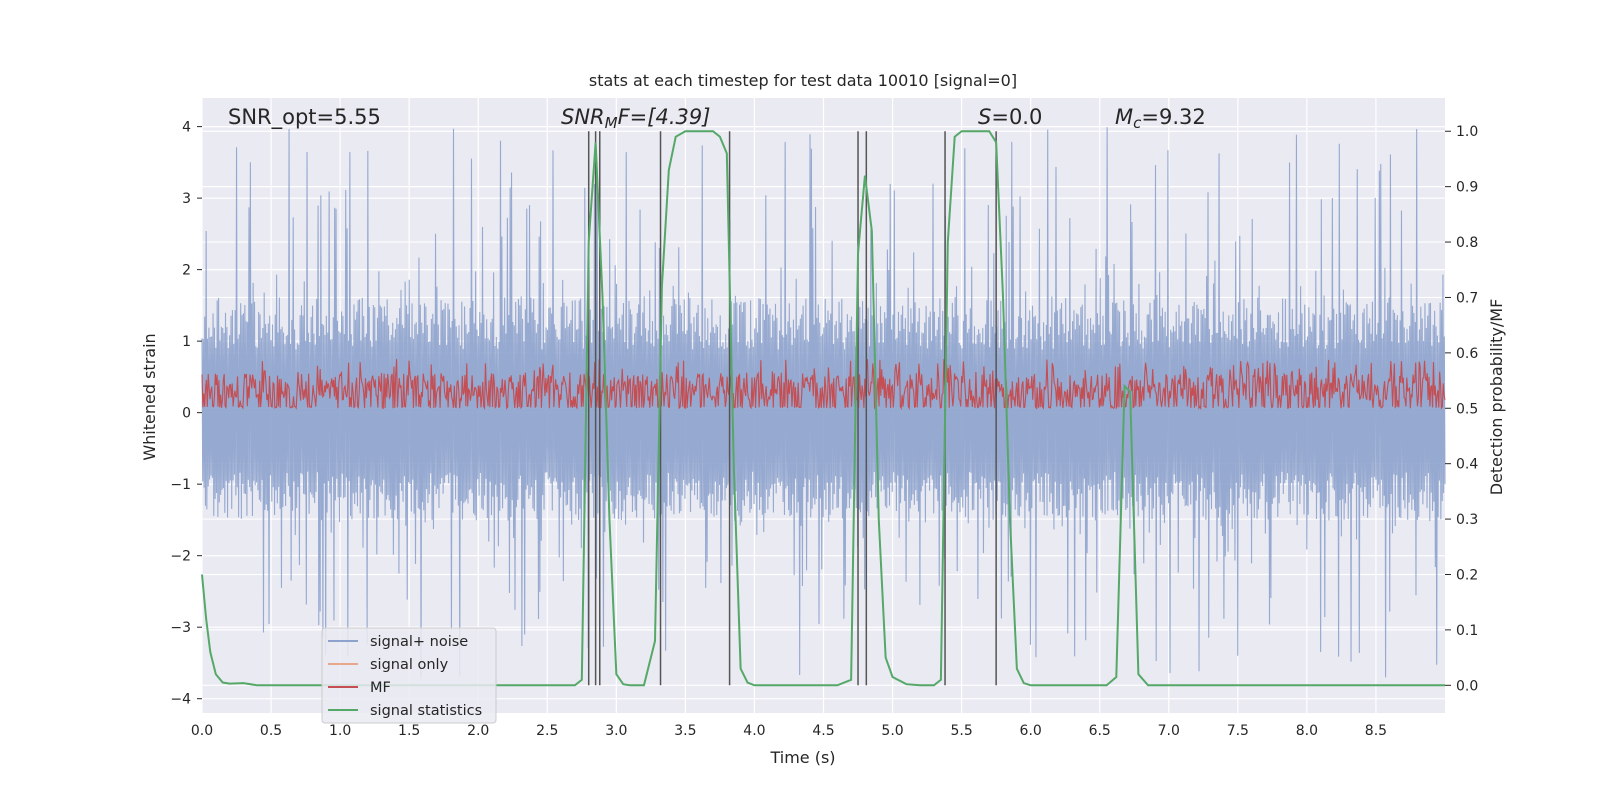  What do you see at coordinates (180, 557) in the screenshot?
I see `y-tick-label: −2` at bounding box center [180, 557].